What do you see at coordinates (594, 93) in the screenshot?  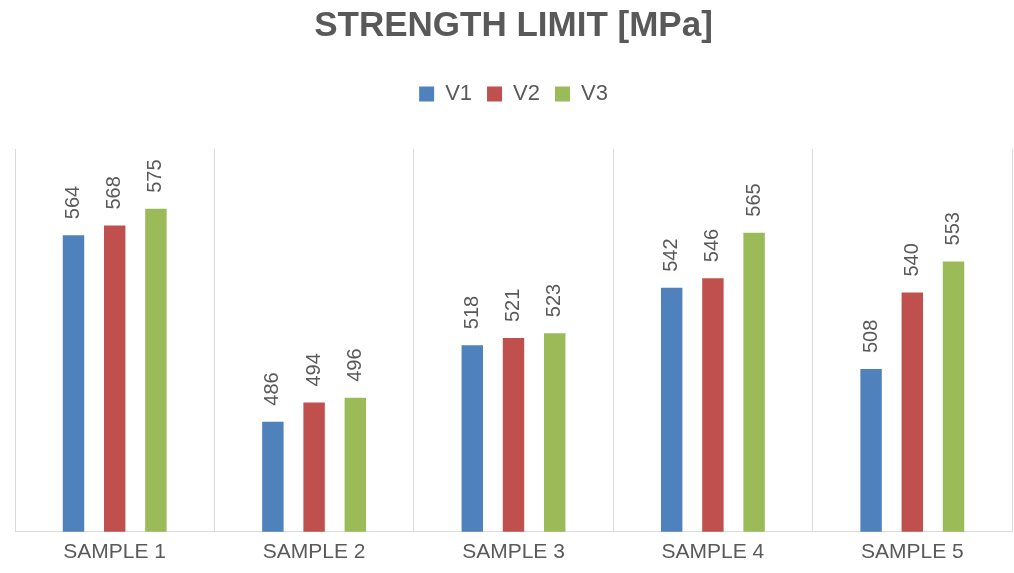 I see `legend-label: V3` at bounding box center [594, 93].